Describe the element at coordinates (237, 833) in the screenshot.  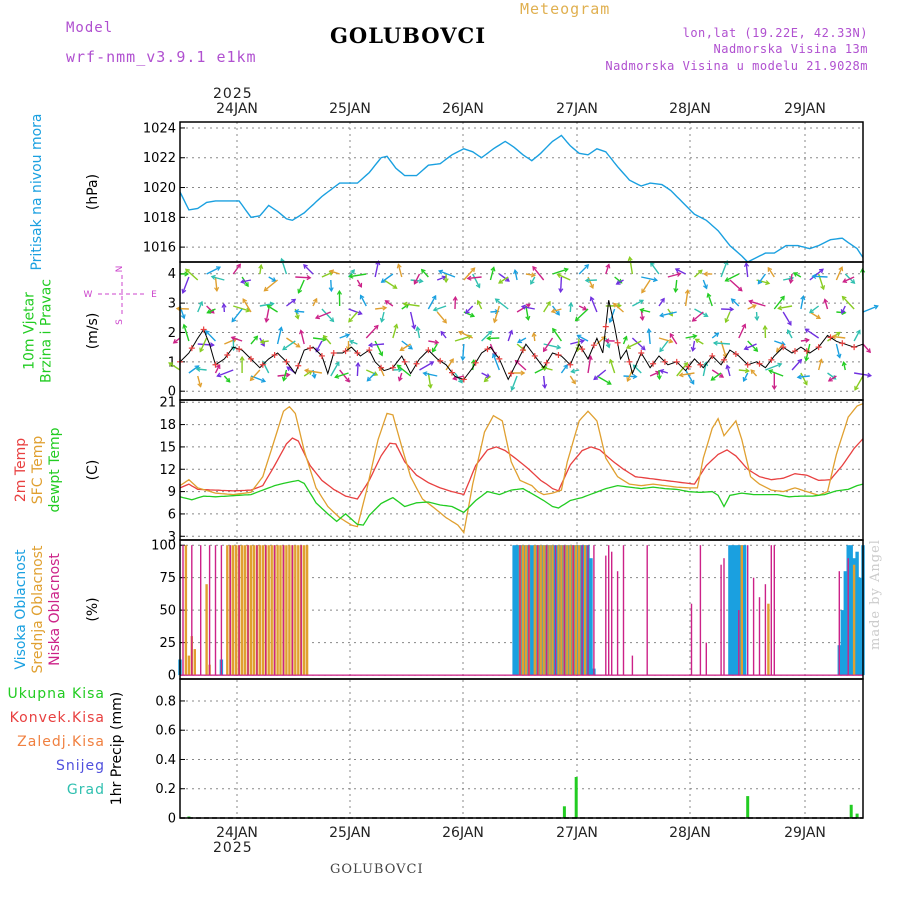
I see `date-label-bottom: 24JAN` at that location.